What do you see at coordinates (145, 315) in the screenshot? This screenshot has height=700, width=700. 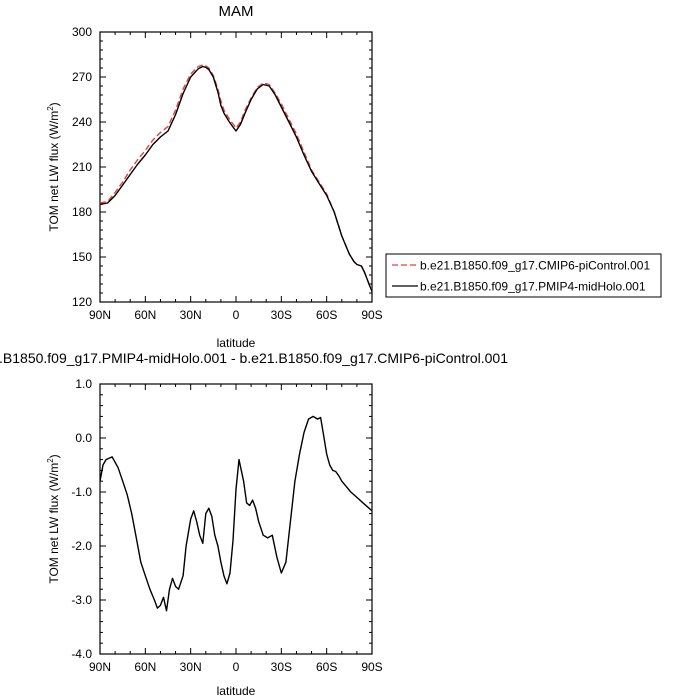 I see `top-x-tick-label: 60N` at bounding box center [145, 315].